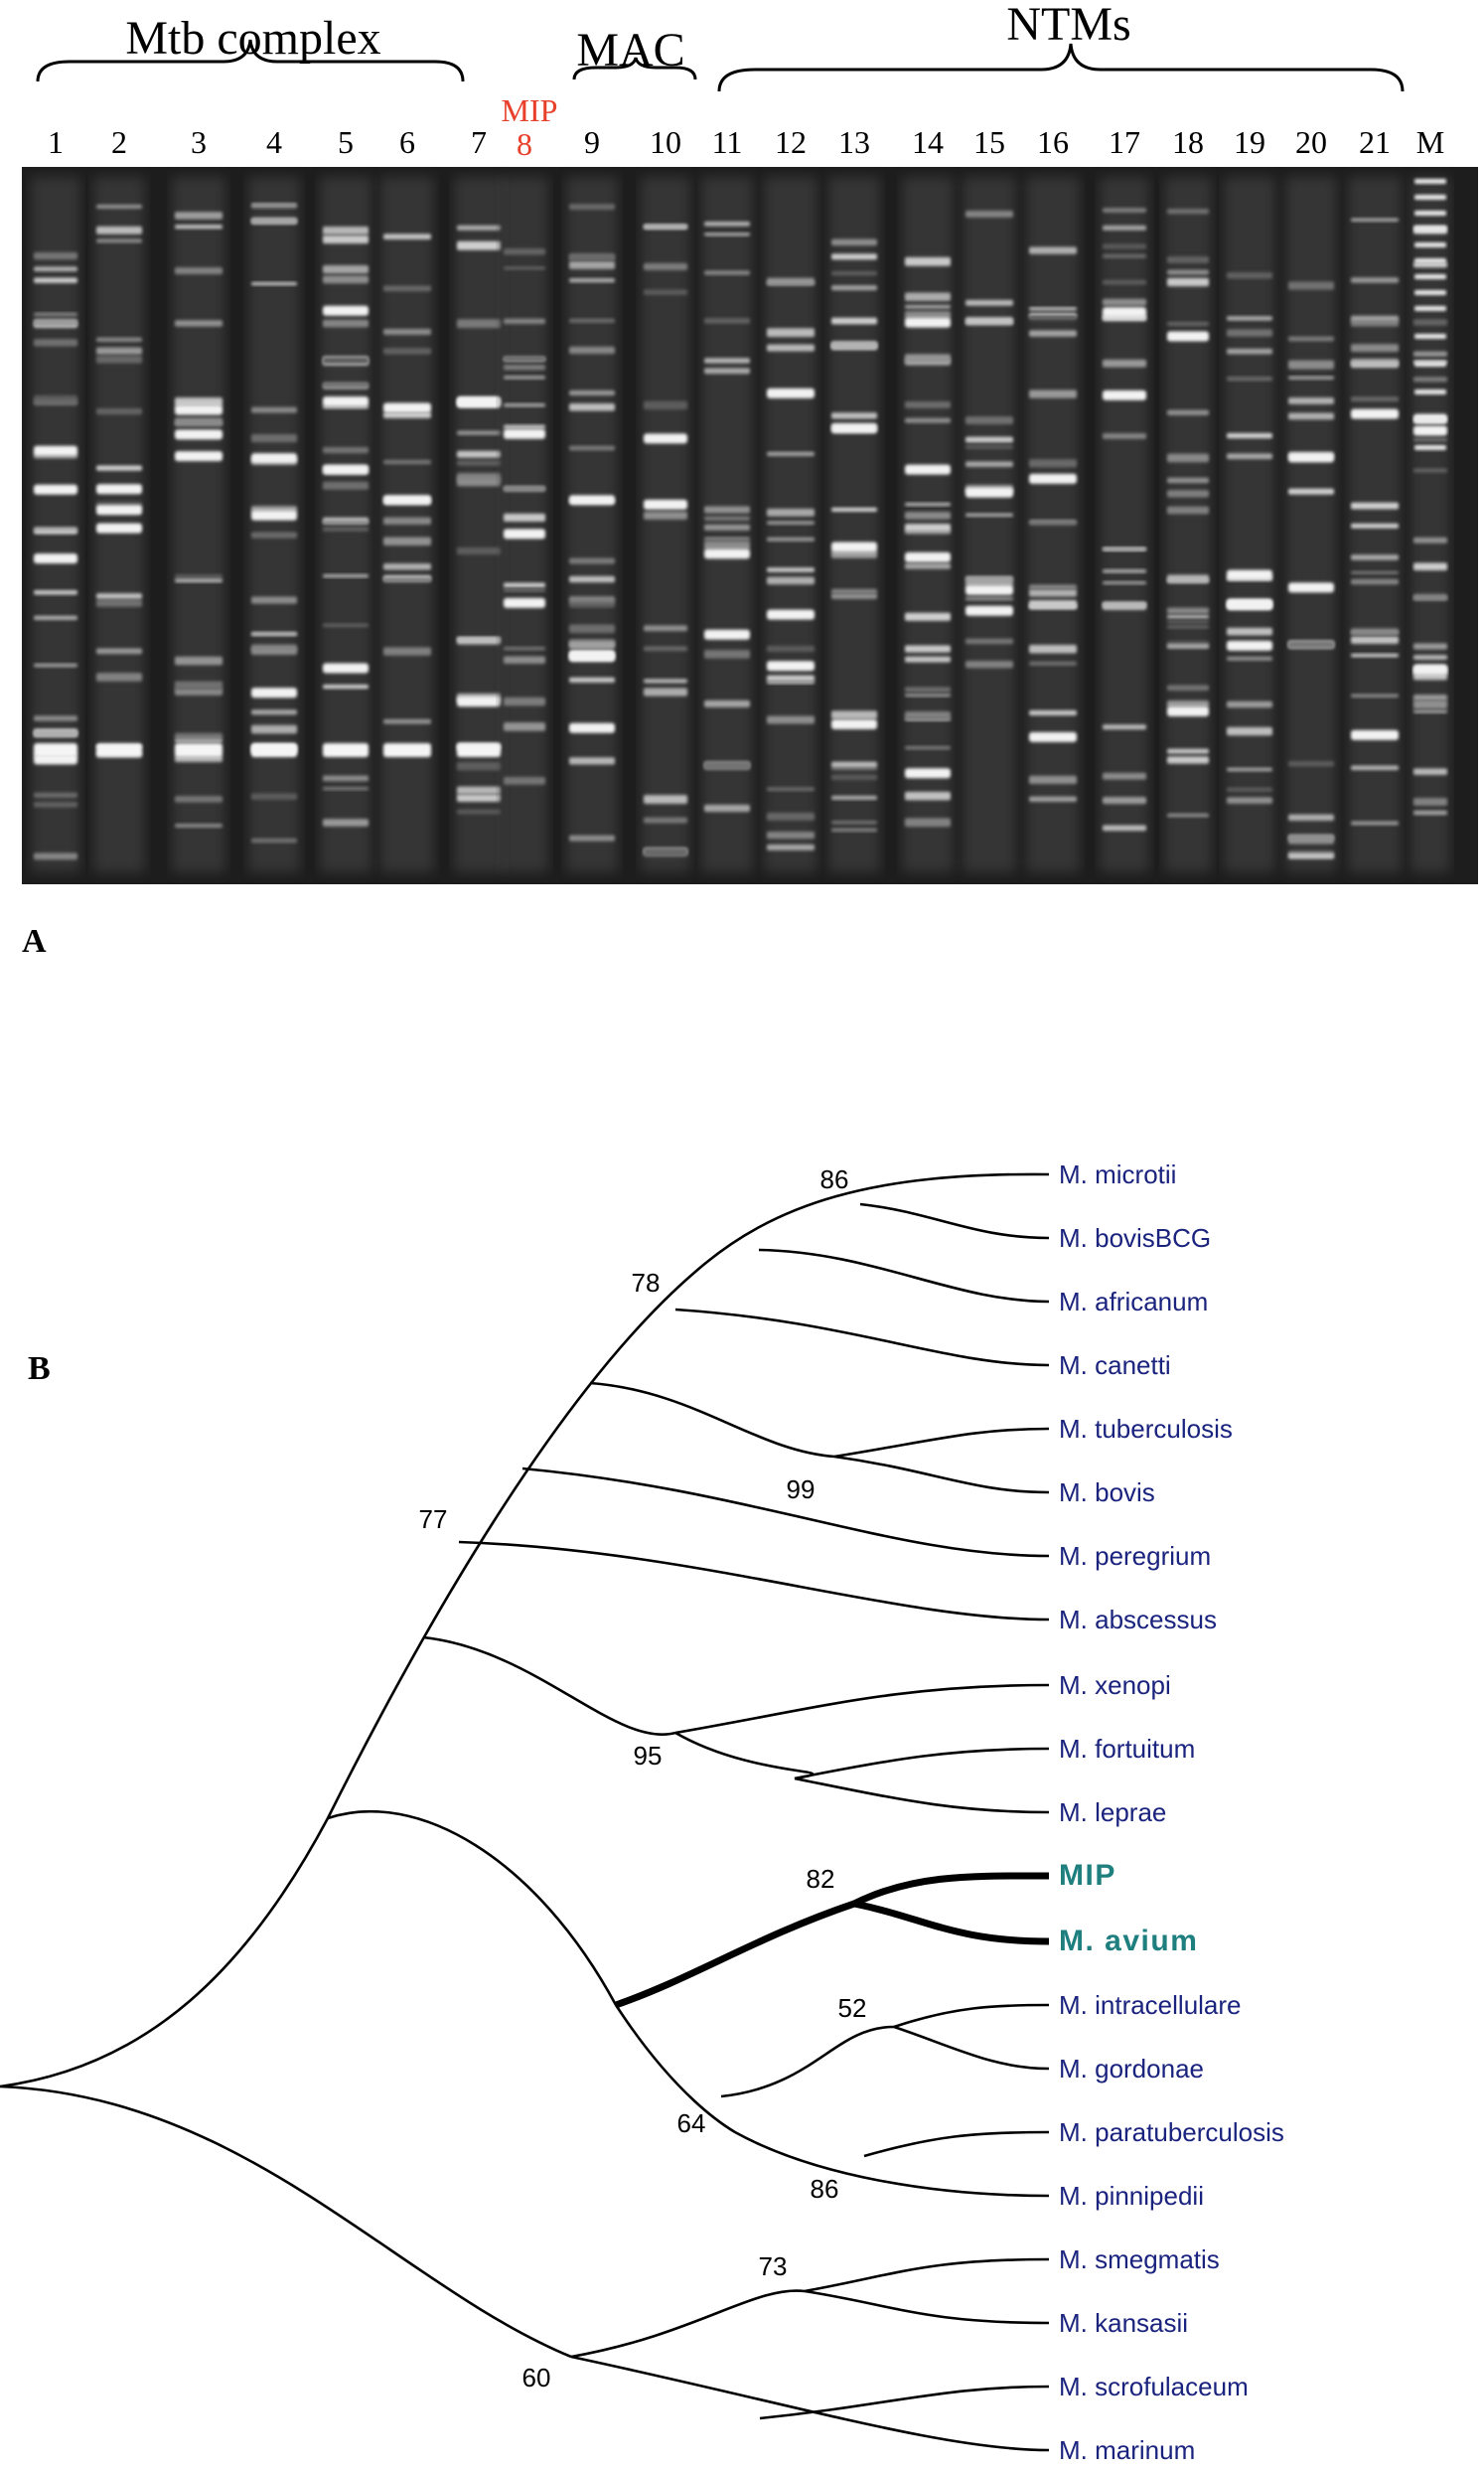  I want to click on taxon-label: M. scrofulaceum, so click(1154, 2386).